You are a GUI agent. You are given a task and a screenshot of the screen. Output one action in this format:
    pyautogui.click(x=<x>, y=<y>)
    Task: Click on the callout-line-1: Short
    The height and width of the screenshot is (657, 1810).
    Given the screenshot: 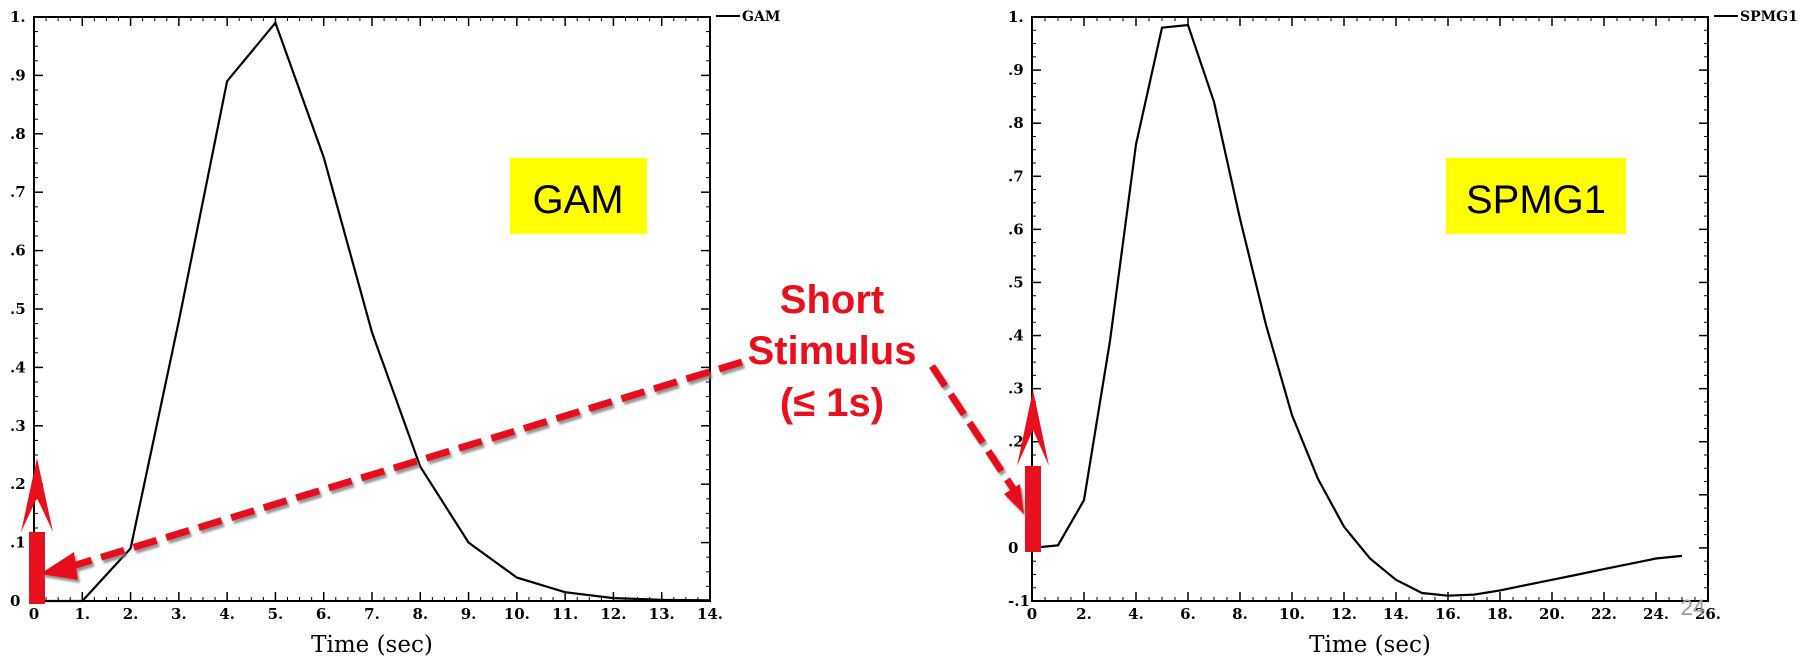 What is the action you would take?
    pyautogui.click(x=832, y=300)
    